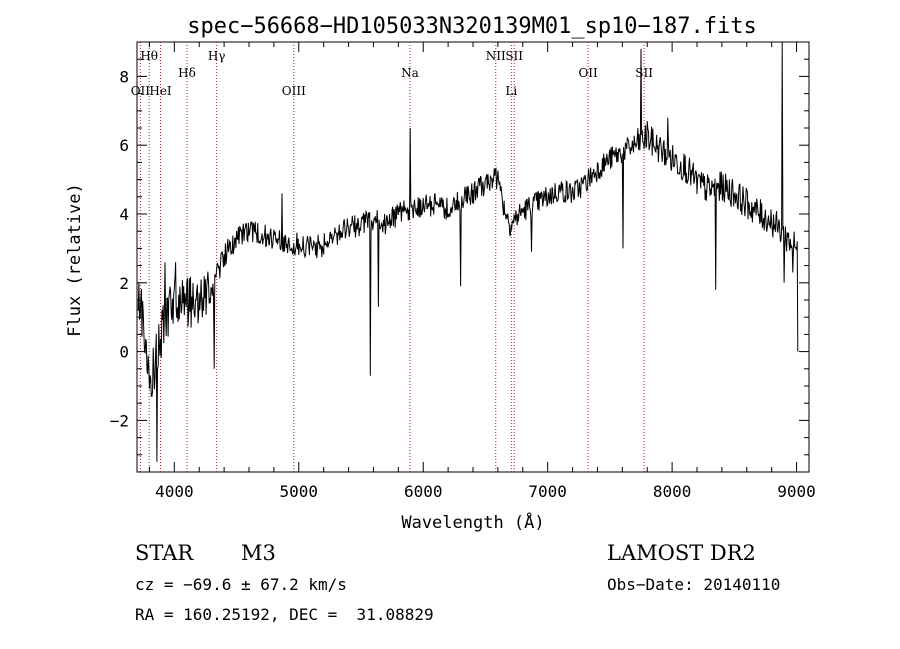 Image resolution: width=900 pixels, height=649 pixels. I want to click on line-marker-label: Hγ, so click(217, 56).